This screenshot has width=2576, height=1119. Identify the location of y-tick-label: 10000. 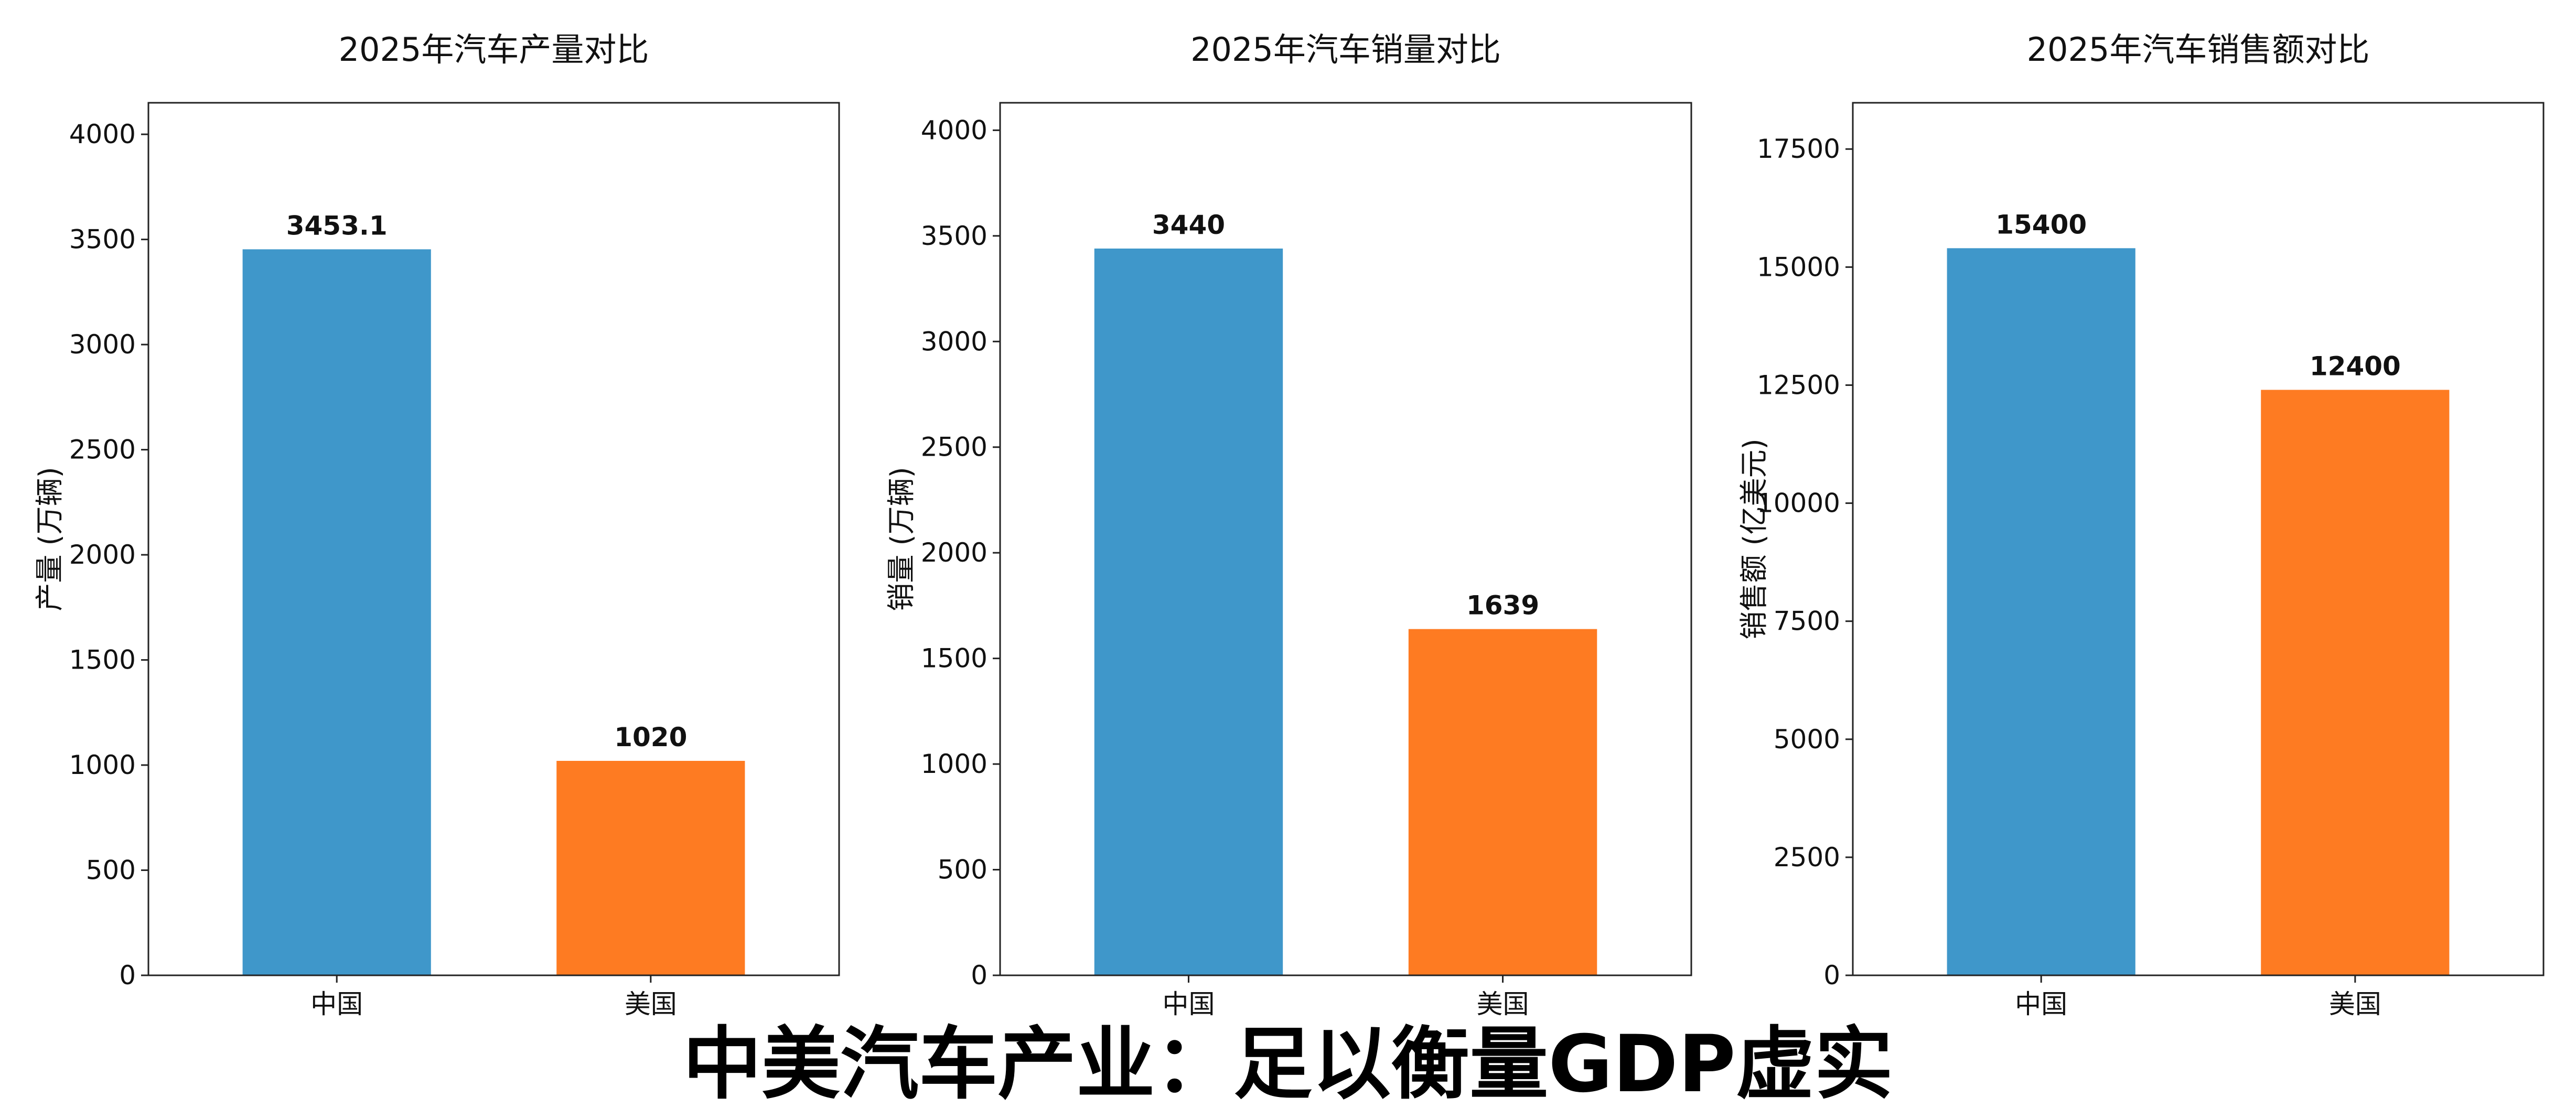
(1798, 503).